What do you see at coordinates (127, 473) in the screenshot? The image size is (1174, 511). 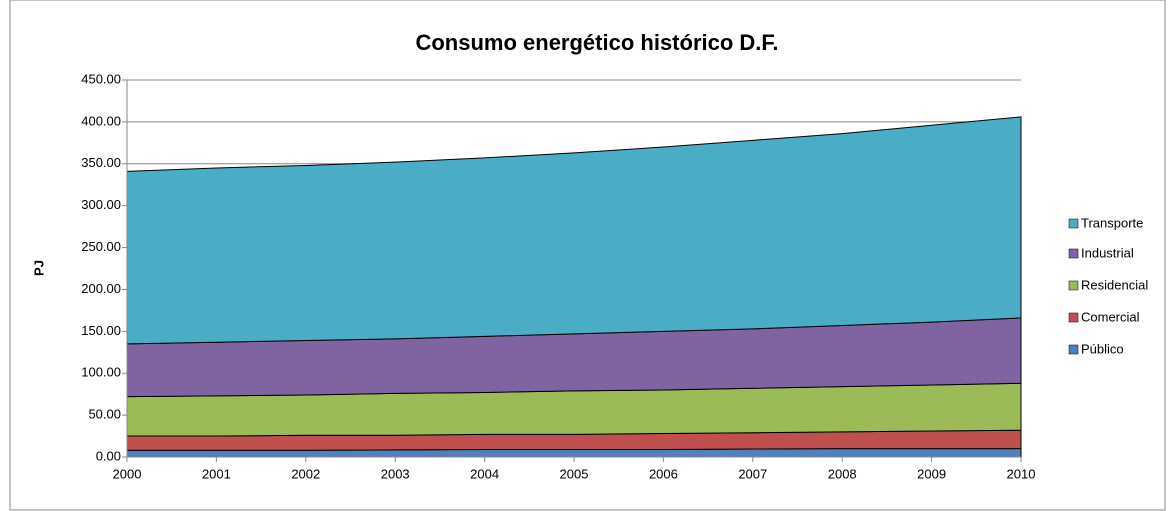 I see `x-tick-label: 2000` at bounding box center [127, 473].